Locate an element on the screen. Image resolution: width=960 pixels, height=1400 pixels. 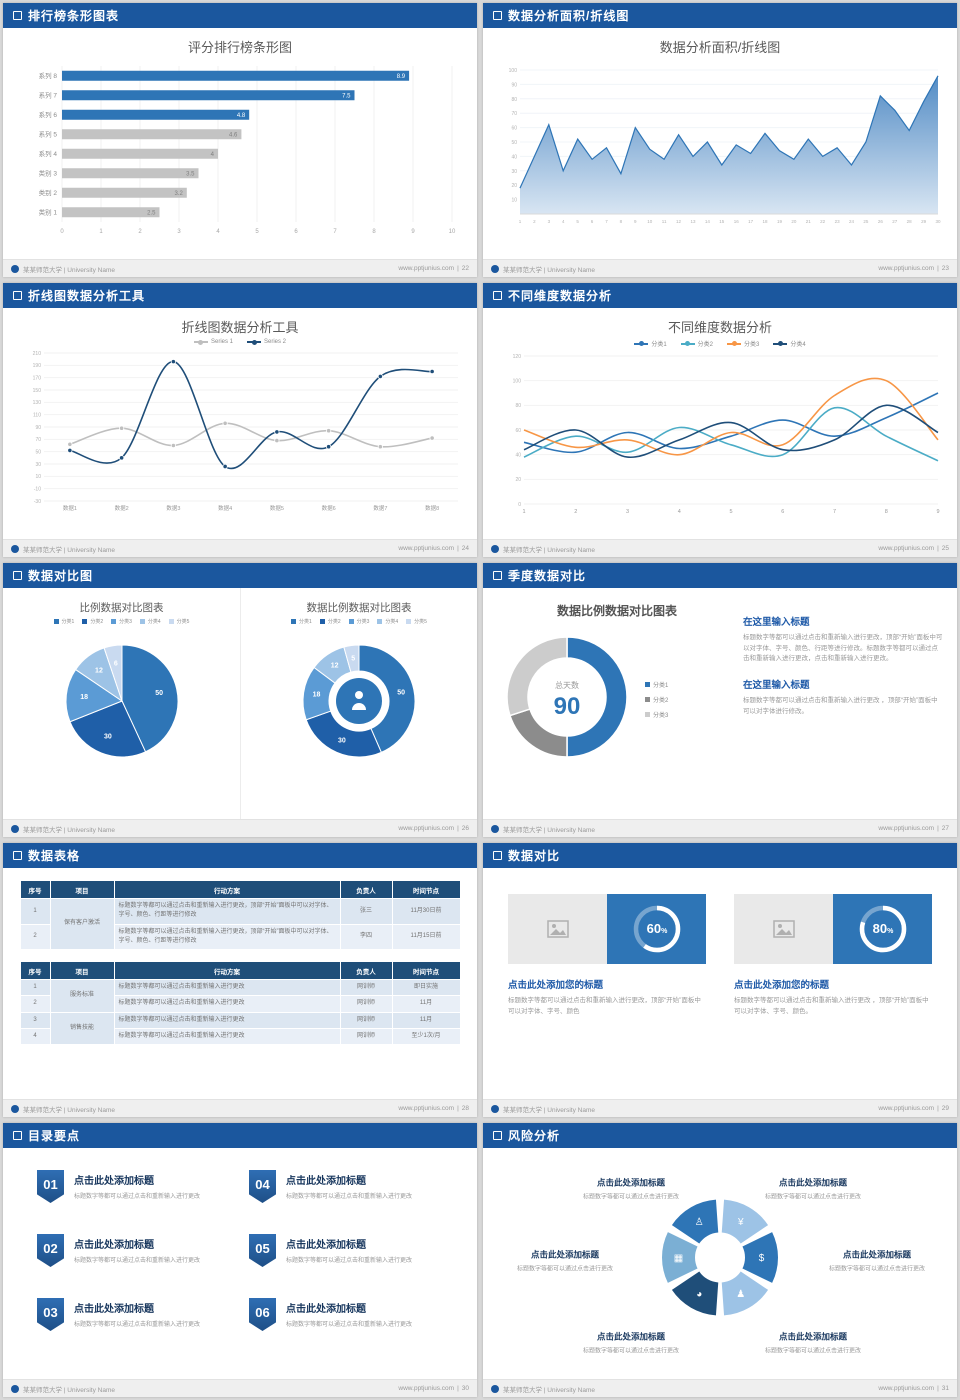
square-outline-icon is located at coordinates (497, 855).